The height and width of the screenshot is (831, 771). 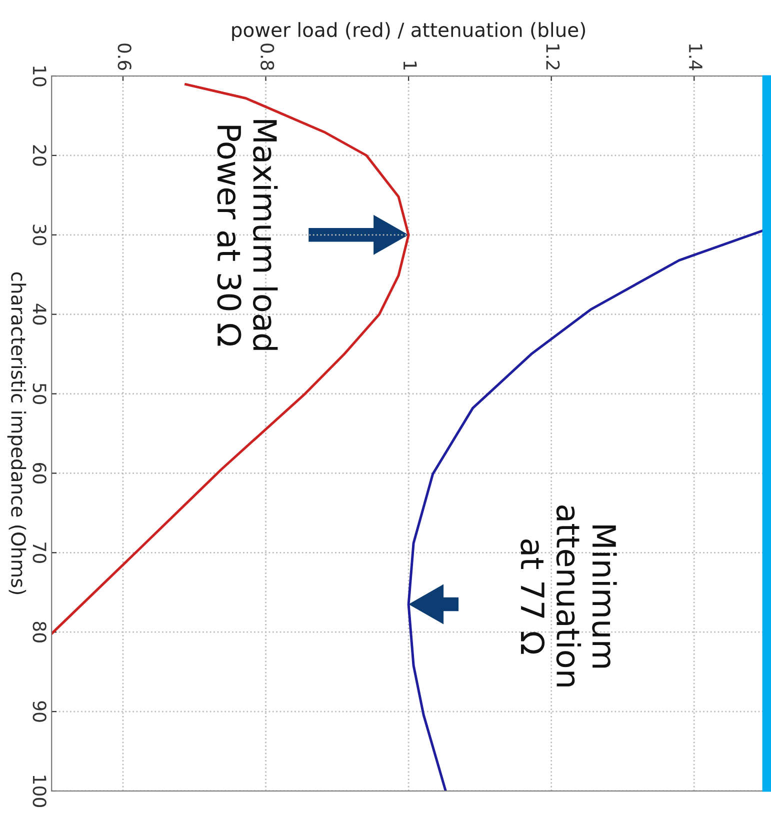 What do you see at coordinates (568, 596) in the screenshot?
I see `annotation: Minimum attenuation at 77 Ω` at bounding box center [568, 596].